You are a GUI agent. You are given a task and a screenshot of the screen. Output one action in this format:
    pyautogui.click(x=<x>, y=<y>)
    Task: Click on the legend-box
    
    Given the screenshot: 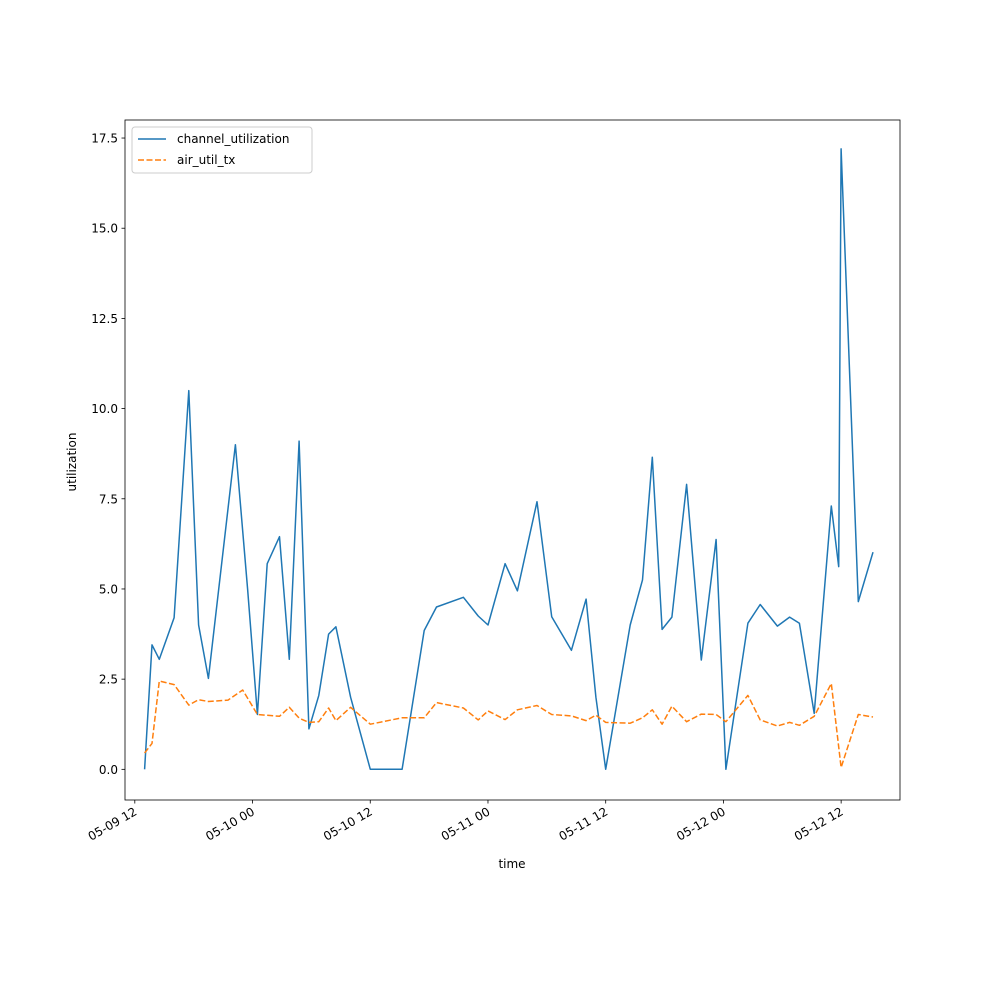 What is the action you would take?
    pyautogui.click(x=222, y=150)
    